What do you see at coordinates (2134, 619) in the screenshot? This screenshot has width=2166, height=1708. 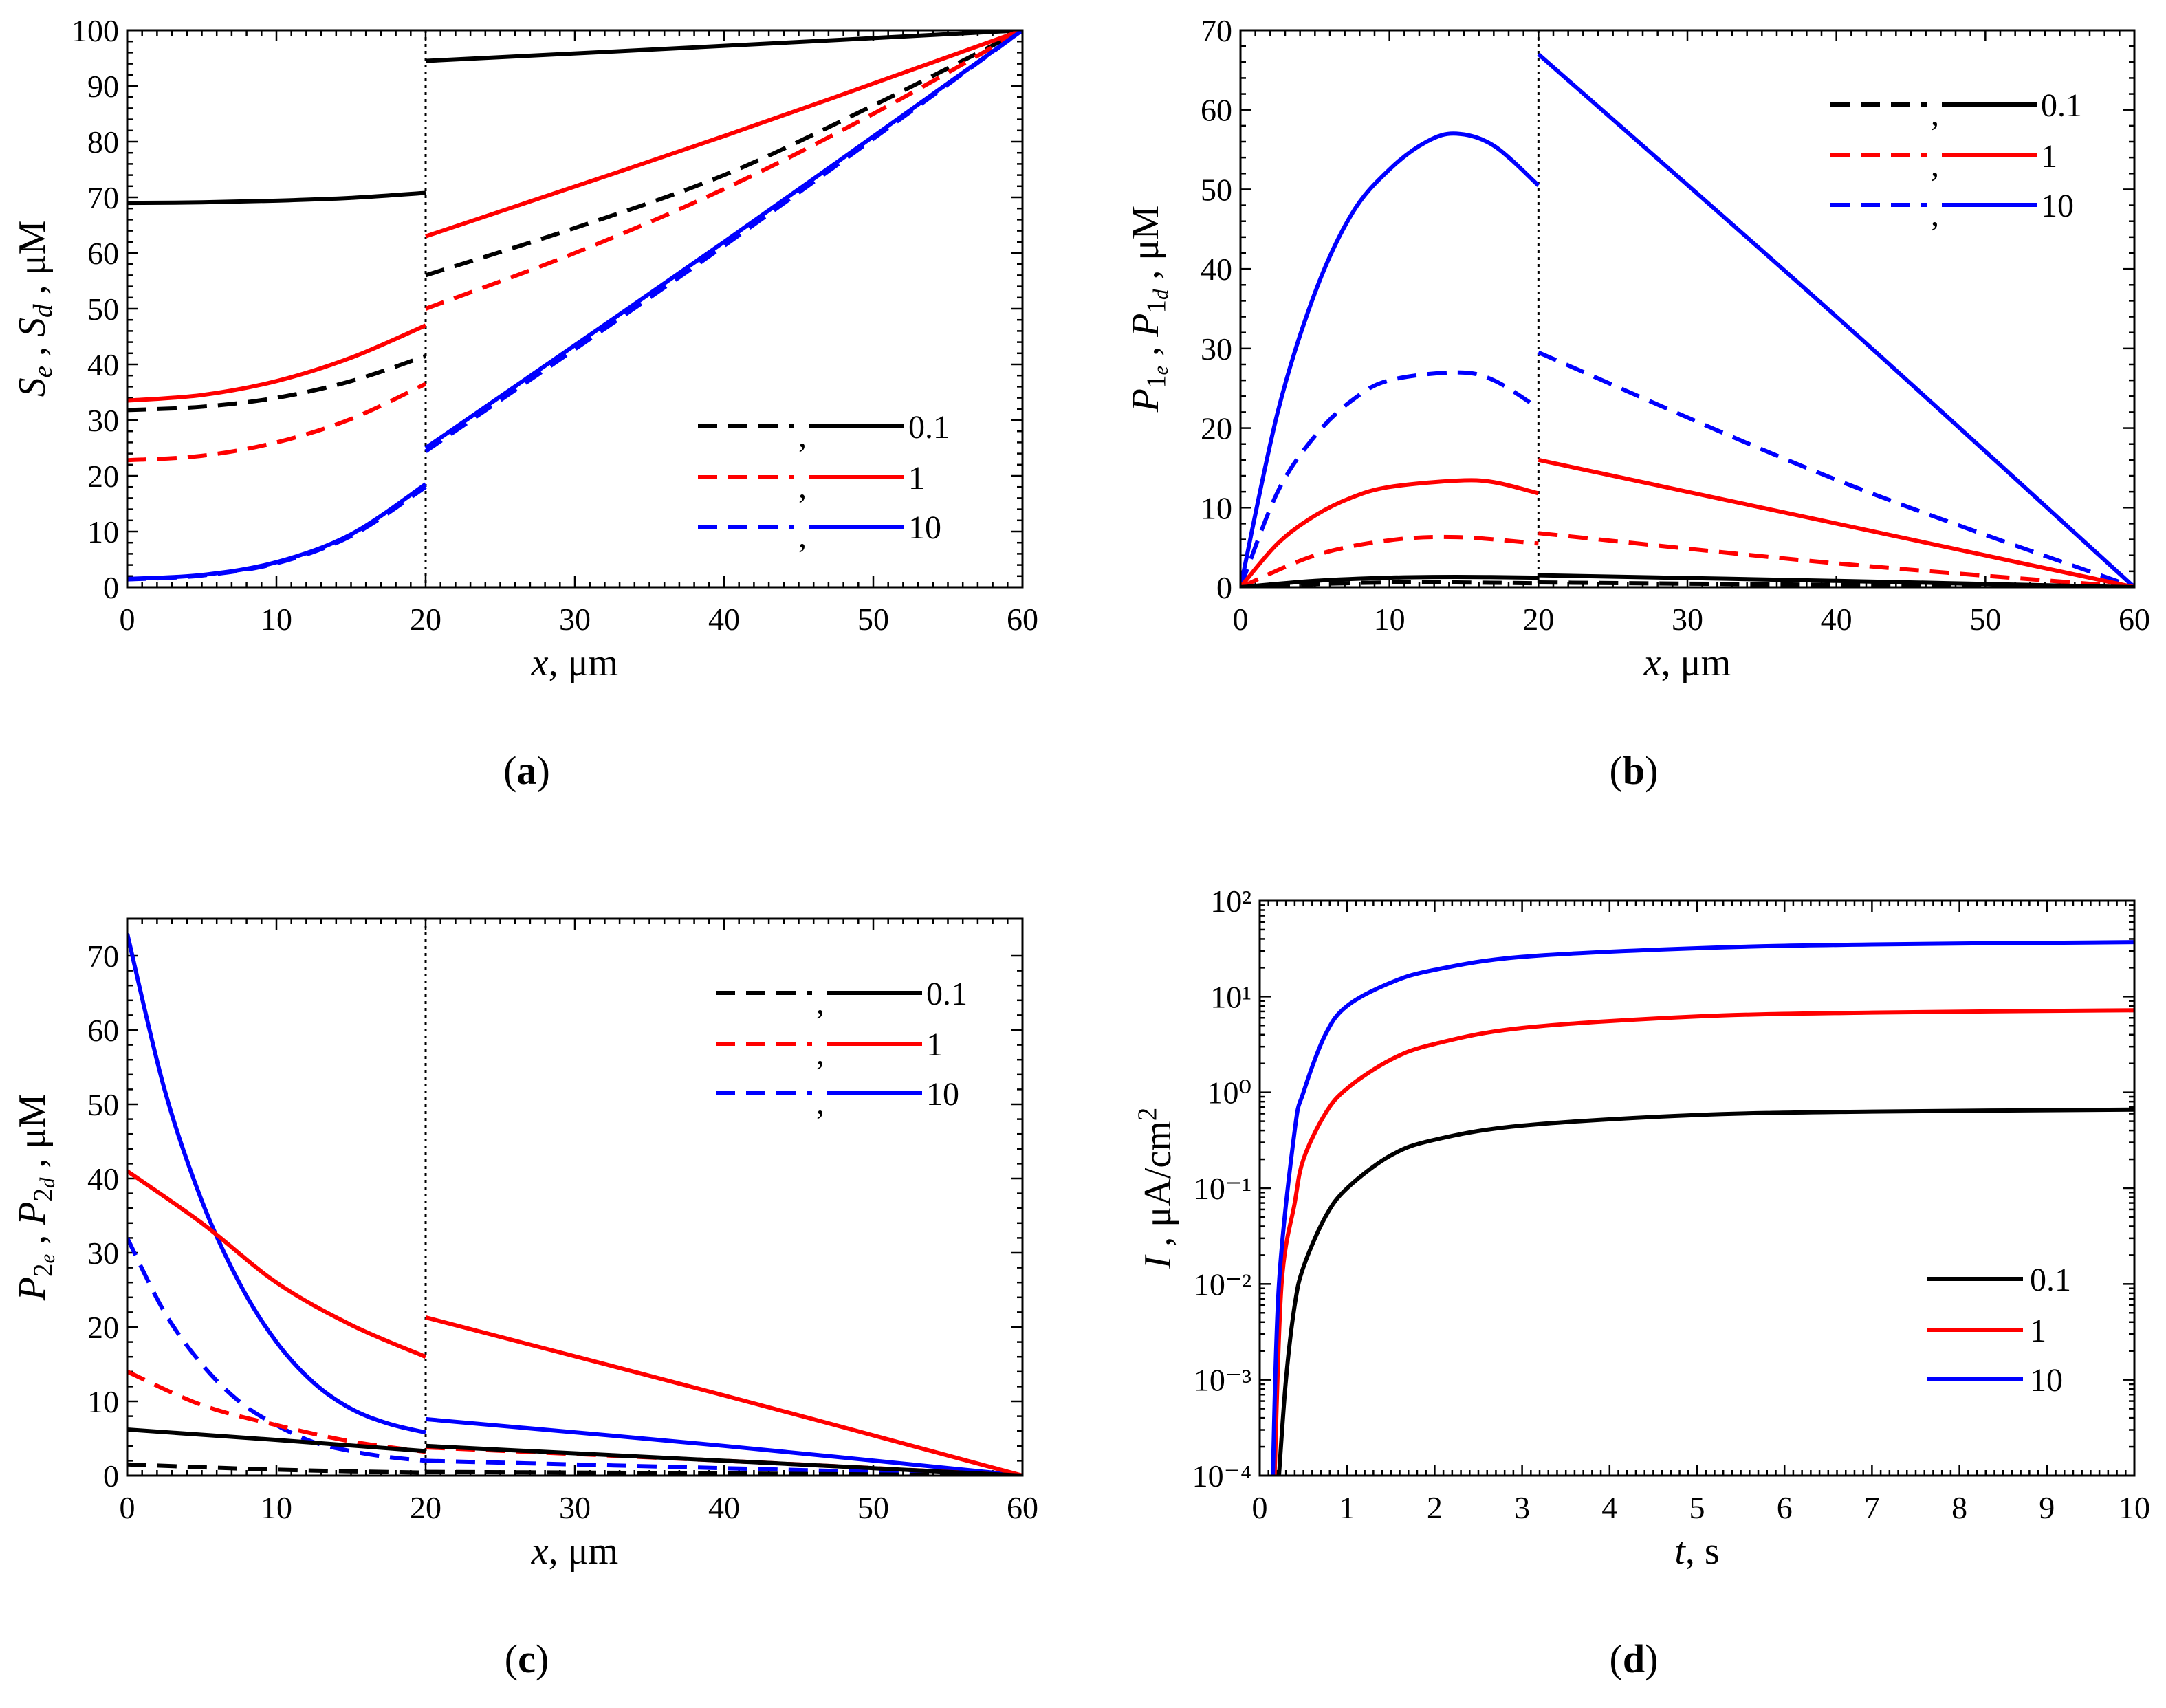 I see `x-tick-label: 60` at bounding box center [2134, 619].